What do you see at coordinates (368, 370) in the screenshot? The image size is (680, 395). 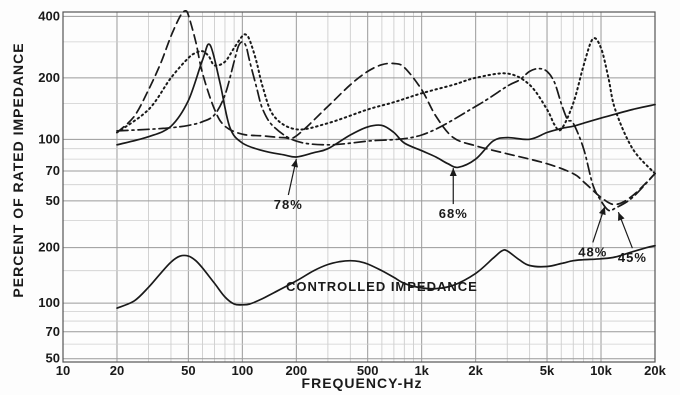 I see `x-tick-label: 500` at bounding box center [368, 370].